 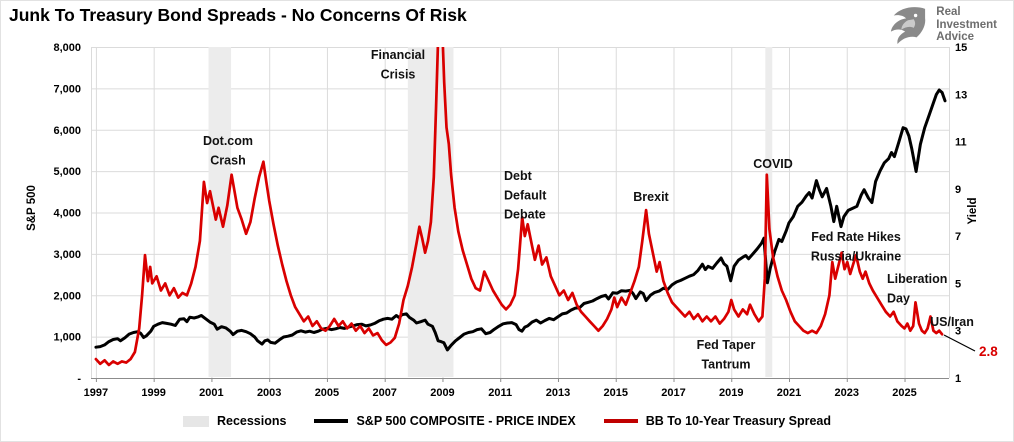 What do you see at coordinates (958, 284) in the screenshot?
I see `svg-text: 5` at bounding box center [958, 284].